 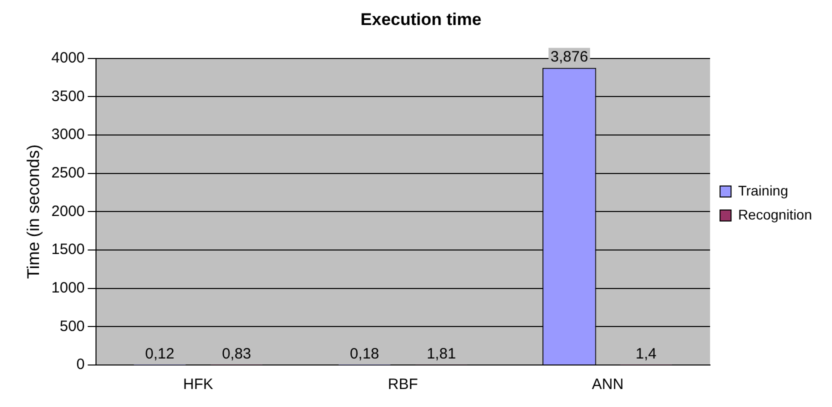 I want to click on data-label: 3,876, so click(x=569, y=57).